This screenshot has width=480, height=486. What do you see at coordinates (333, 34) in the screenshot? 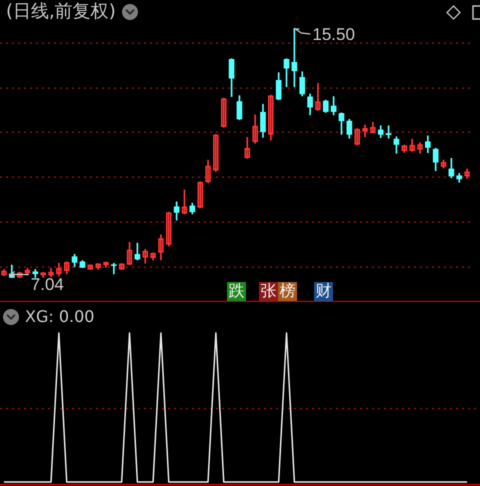
I see `annotation: 15.50` at bounding box center [333, 34].